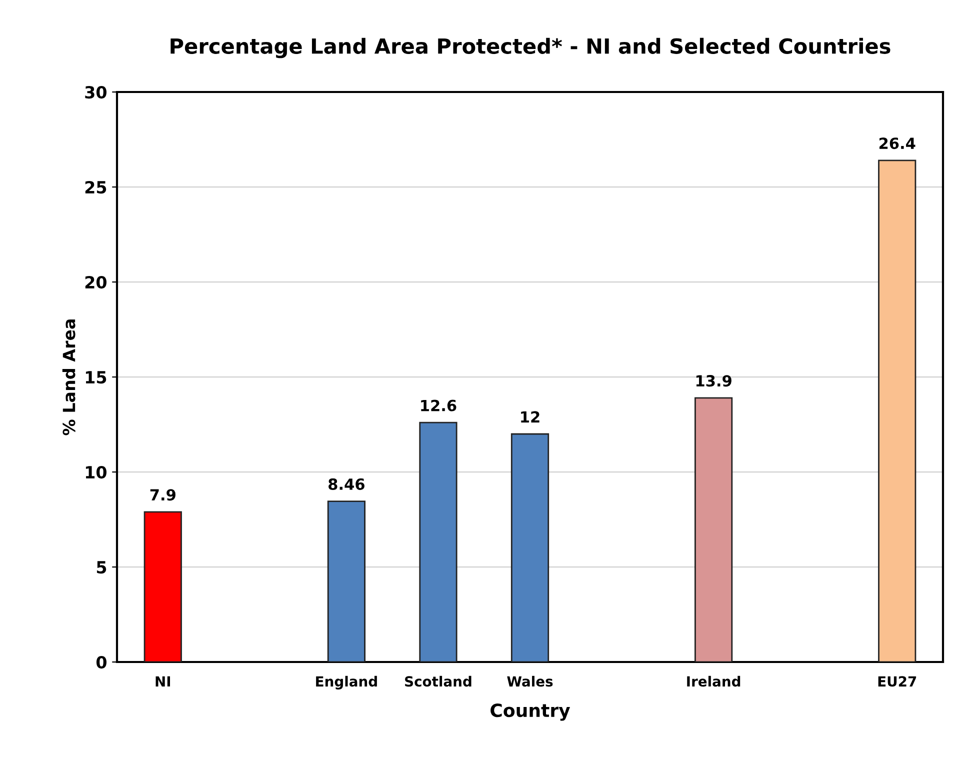 The height and width of the screenshot is (758, 954). I want to click on y-tick-label: 30, so click(95, 92).